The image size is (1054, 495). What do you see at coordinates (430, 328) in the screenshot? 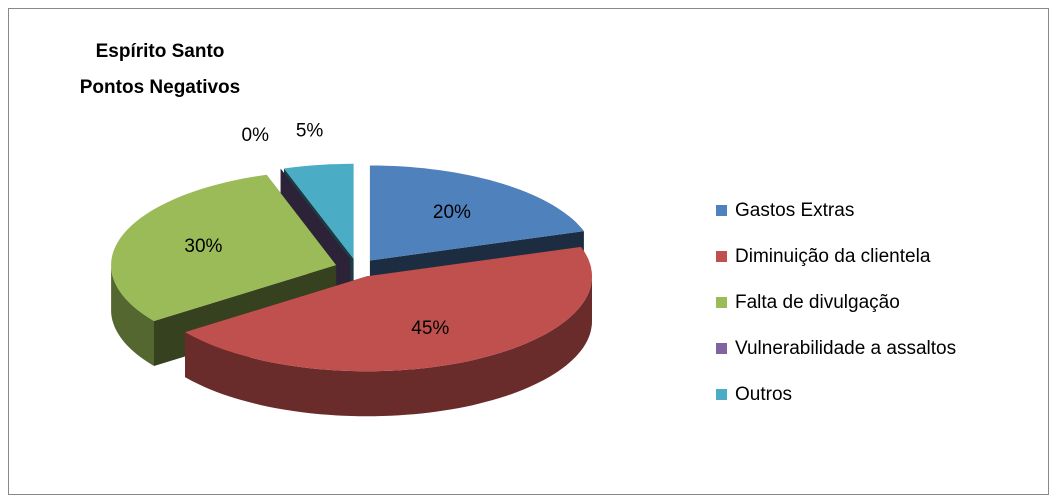
I see `data-label: 45%` at bounding box center [430, 328].